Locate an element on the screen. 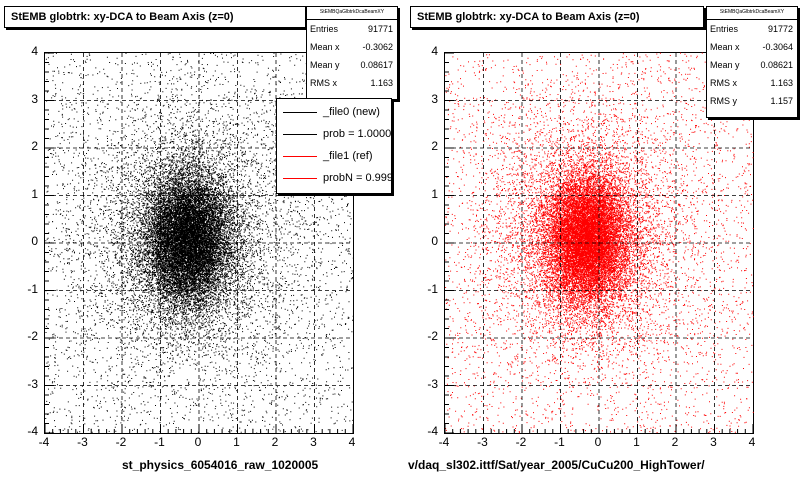 The image size is (800, 480). legend-entry: prob = 1.000000 is located at coordinates (334, 134).